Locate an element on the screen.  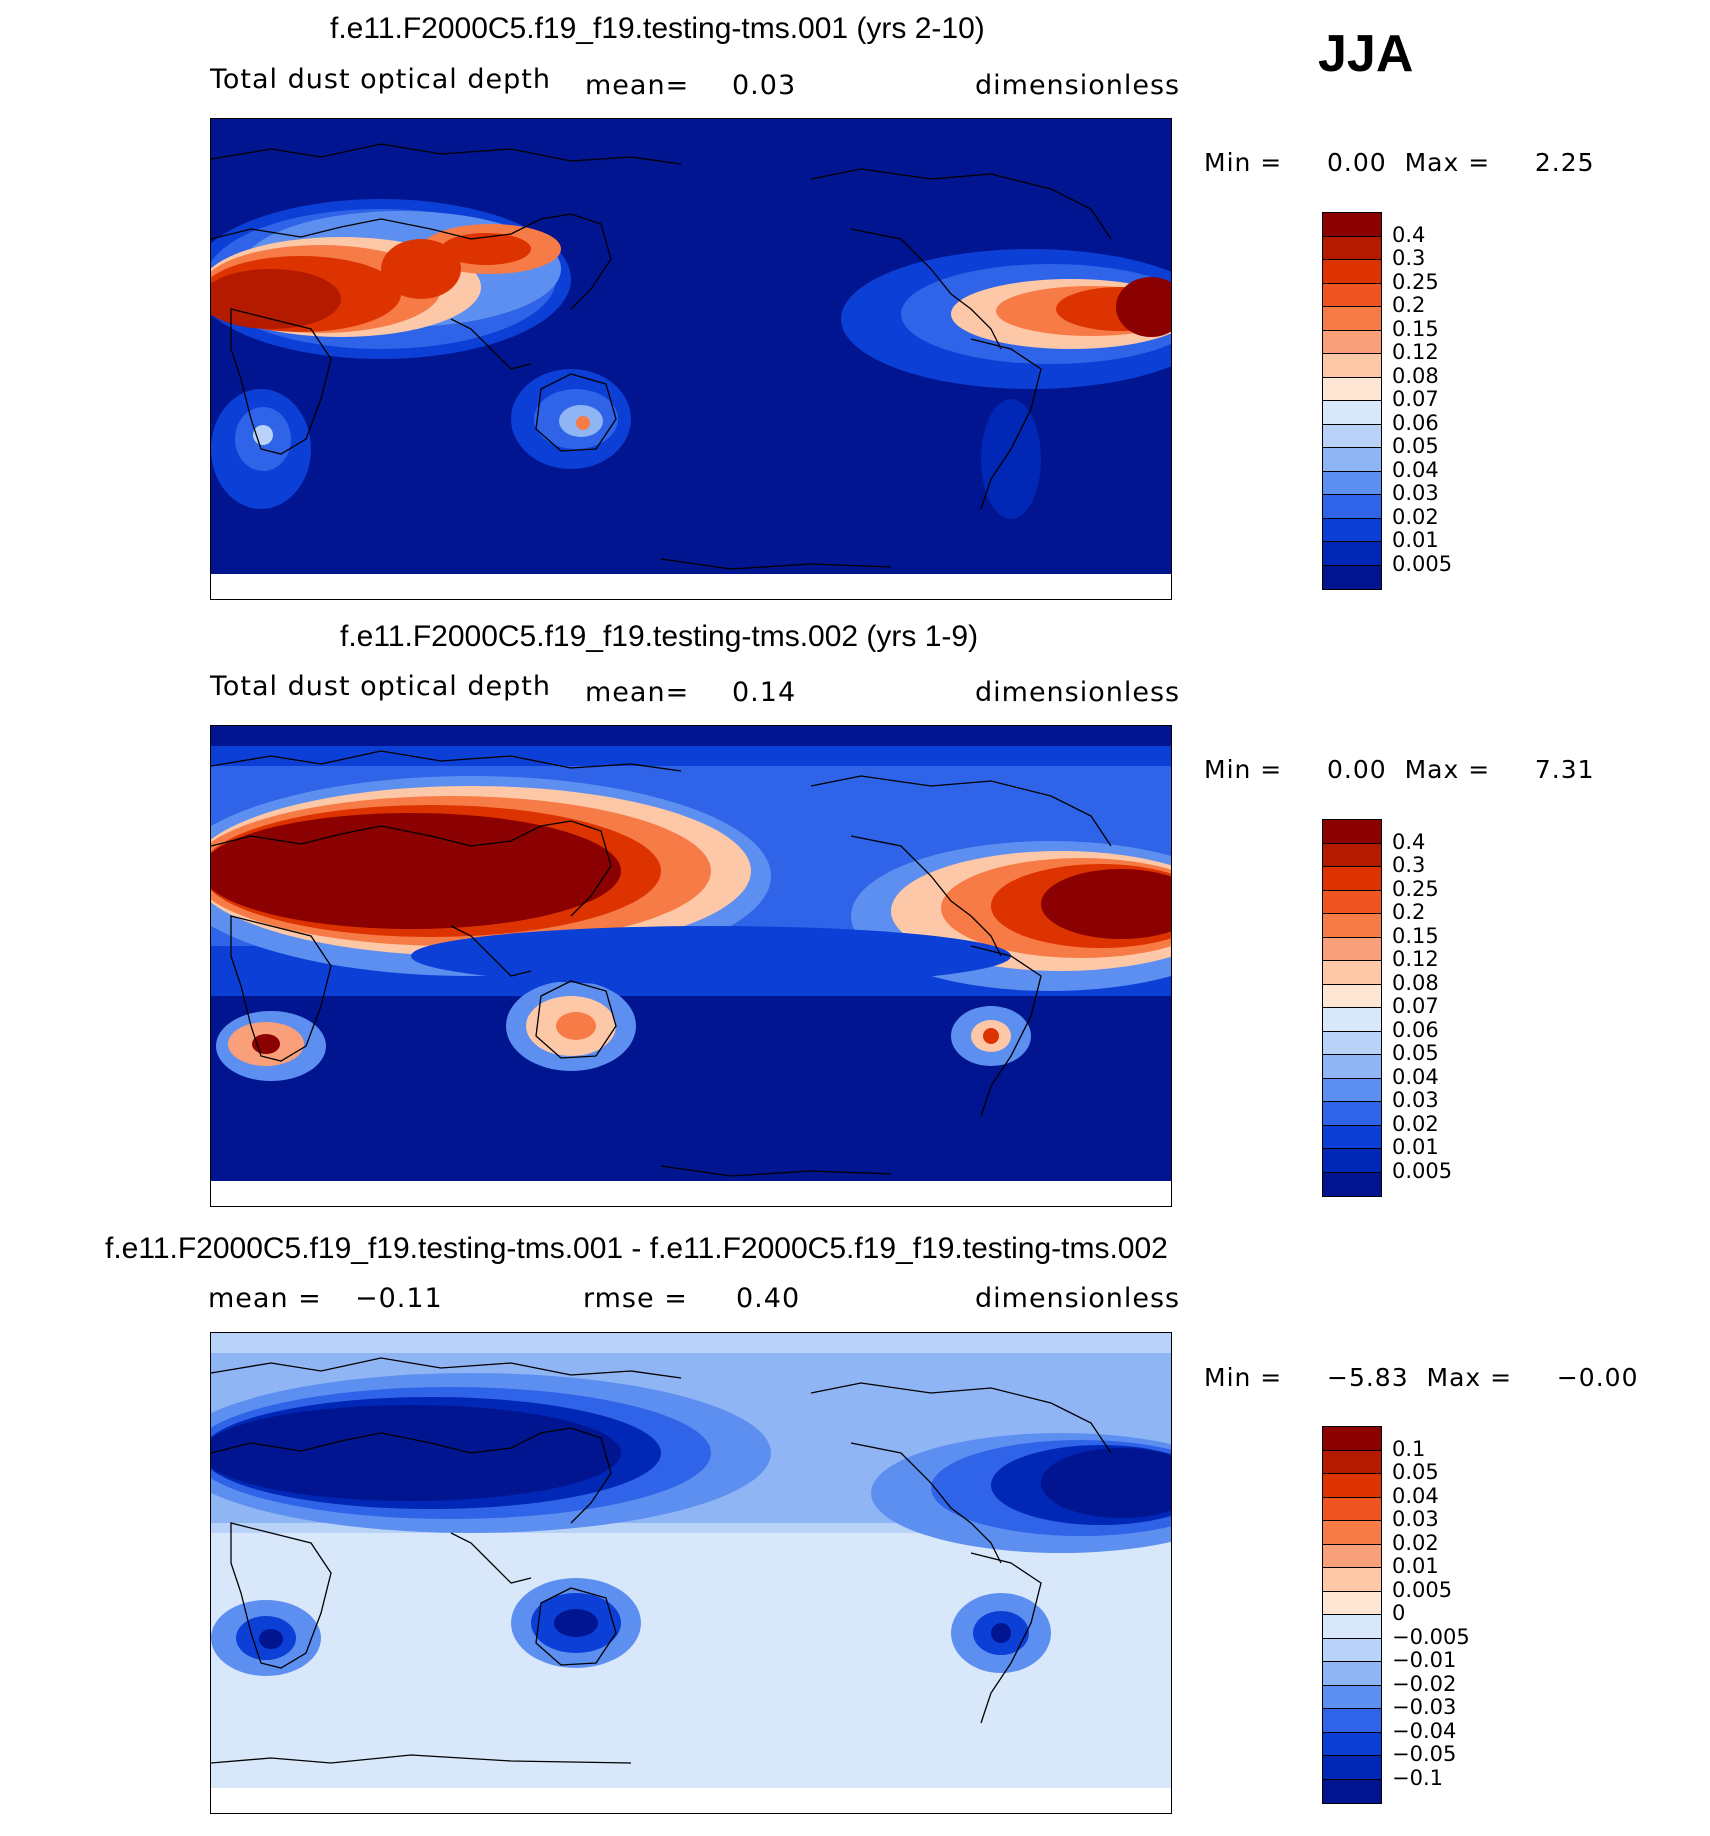
panel-2-min-value: 0.00 is located at coordinates (1357, 769).